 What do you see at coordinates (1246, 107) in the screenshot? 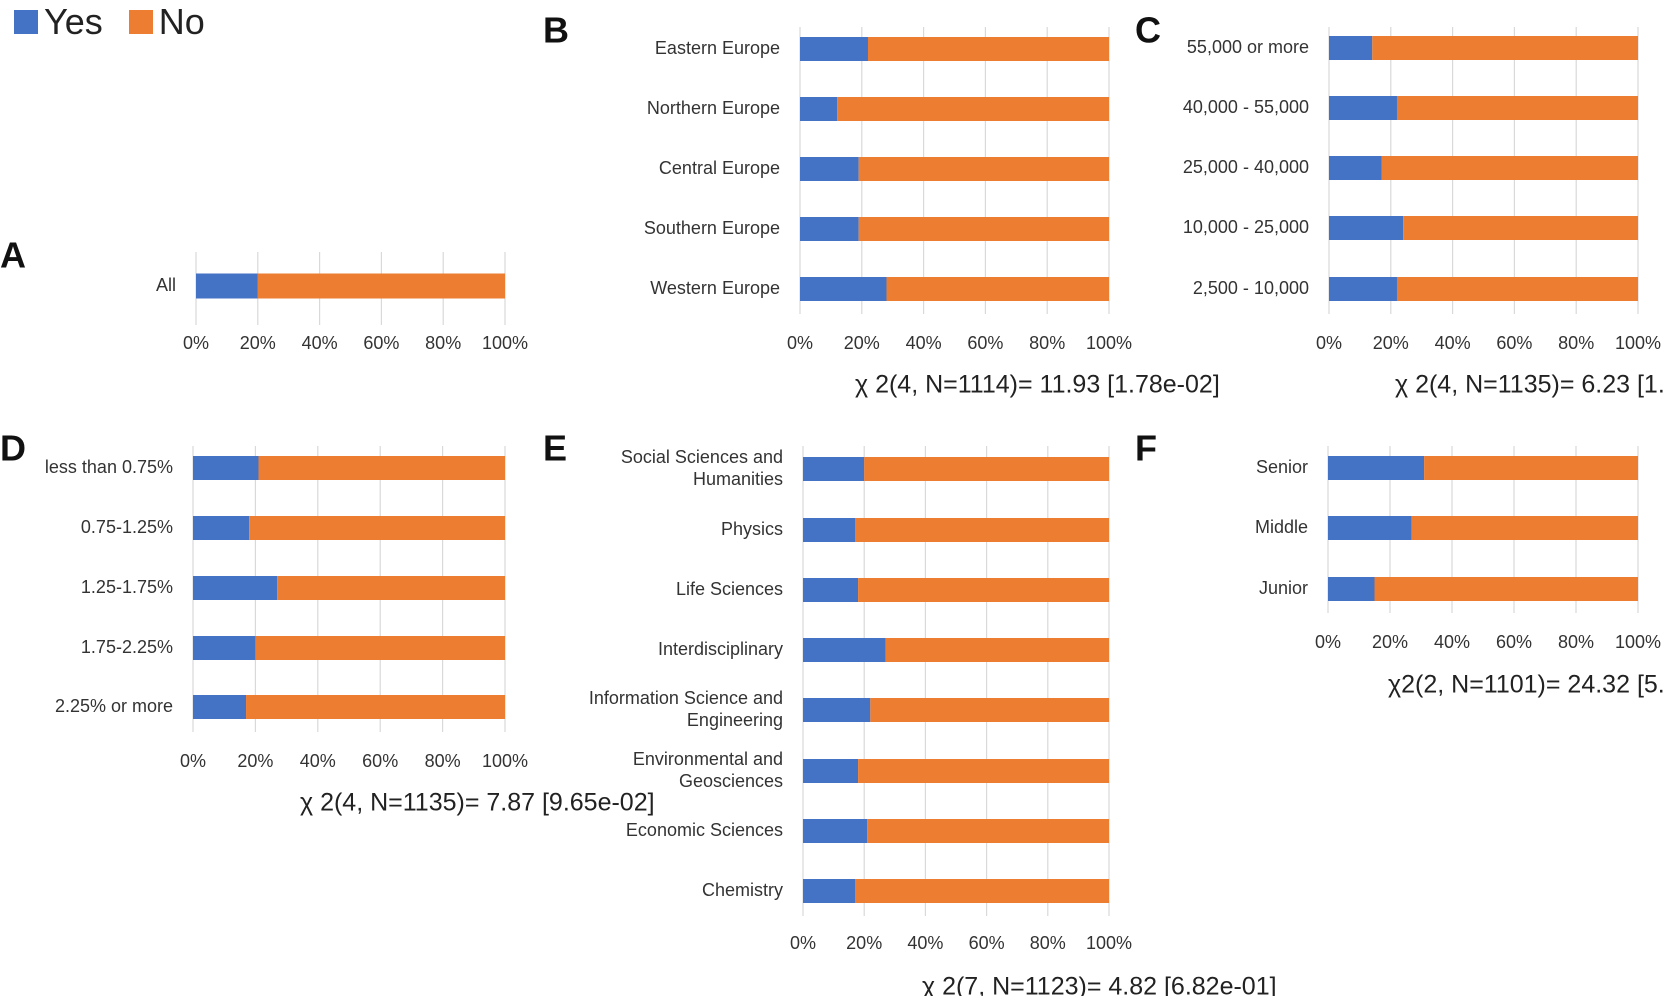
I see `category-label: 40,000 - 55,000` at bounding box center [1246, 107].